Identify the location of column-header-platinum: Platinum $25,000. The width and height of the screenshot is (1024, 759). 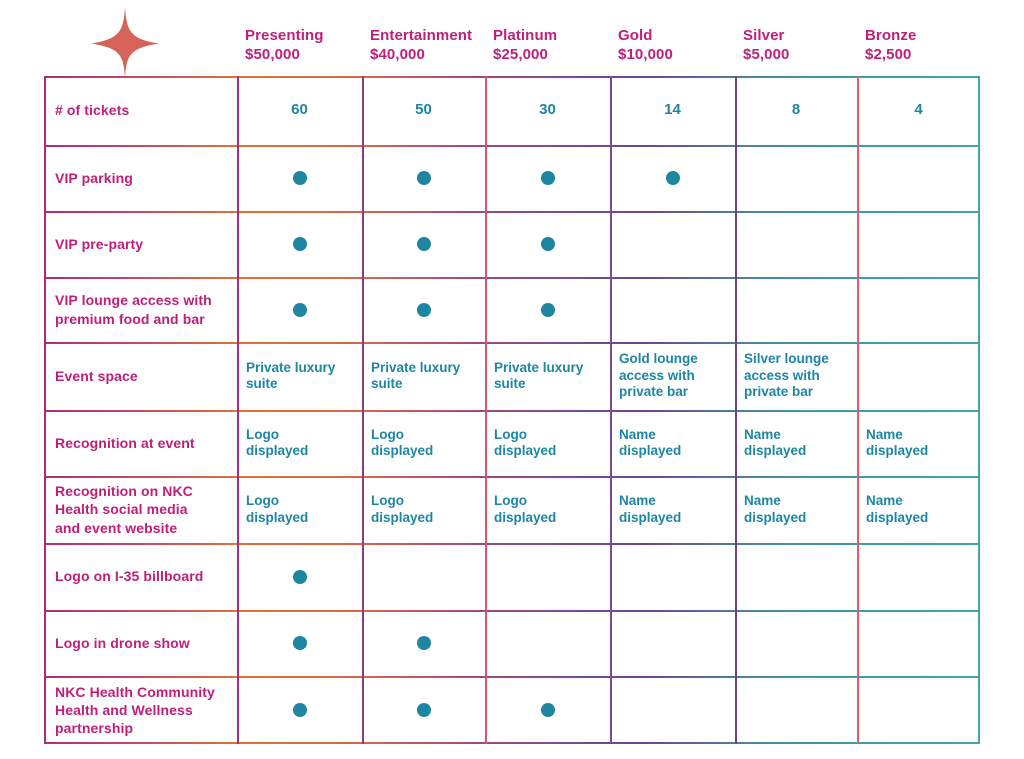
(552, 45).